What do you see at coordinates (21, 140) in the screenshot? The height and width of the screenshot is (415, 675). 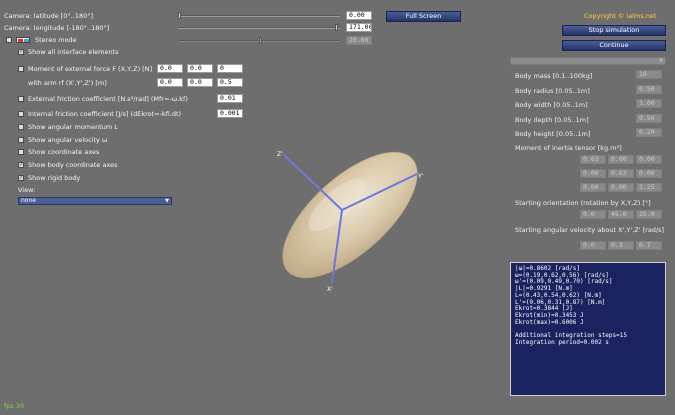 I see `angular-velocity-checkbox` at bounding box center [21, 140].